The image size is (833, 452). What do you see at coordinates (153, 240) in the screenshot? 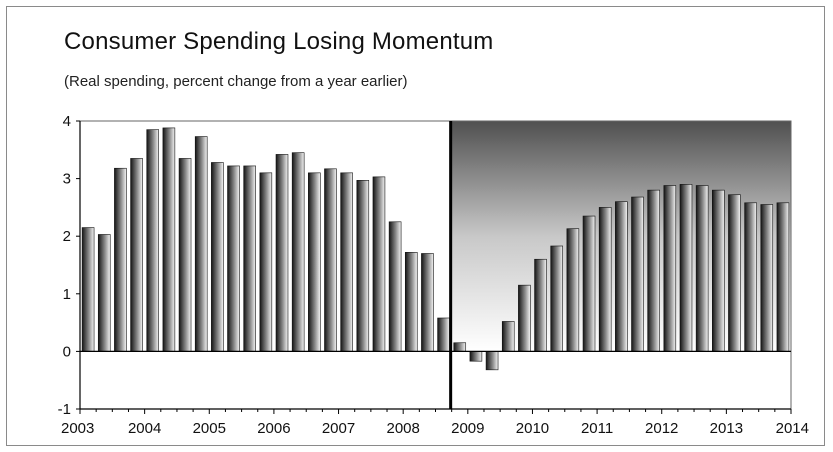
I see `bar-2004Q1` at bounding box center [153, 240].